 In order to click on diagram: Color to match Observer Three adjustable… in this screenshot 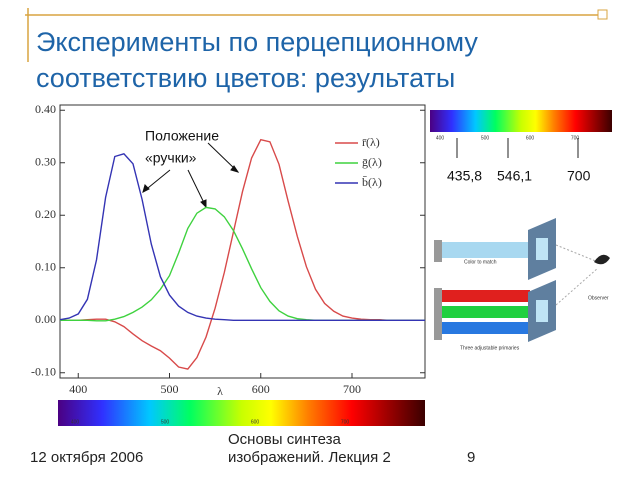, I will do `click(522, 284)`.